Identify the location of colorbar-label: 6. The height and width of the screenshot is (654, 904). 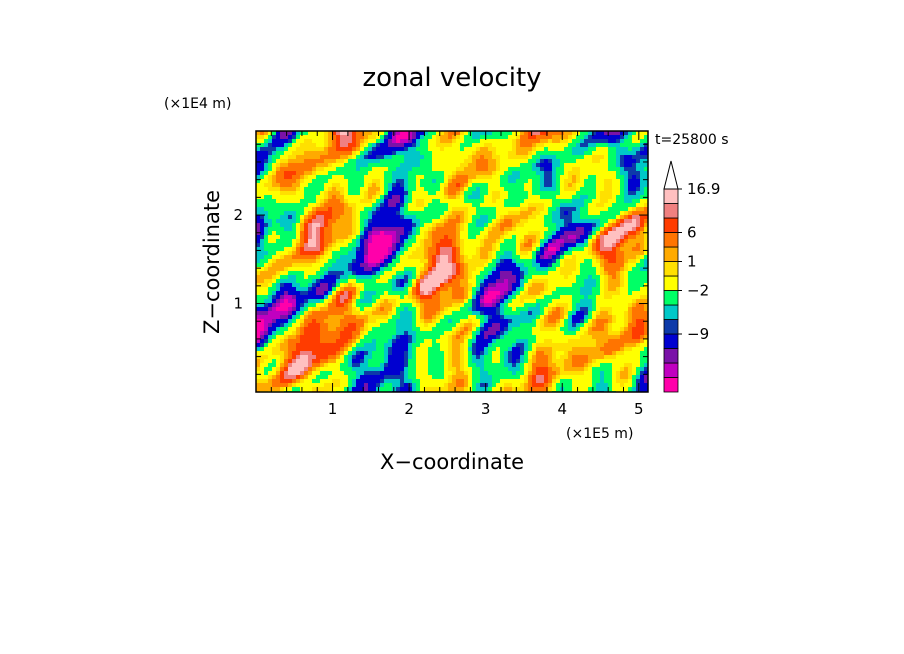
(692, 233).